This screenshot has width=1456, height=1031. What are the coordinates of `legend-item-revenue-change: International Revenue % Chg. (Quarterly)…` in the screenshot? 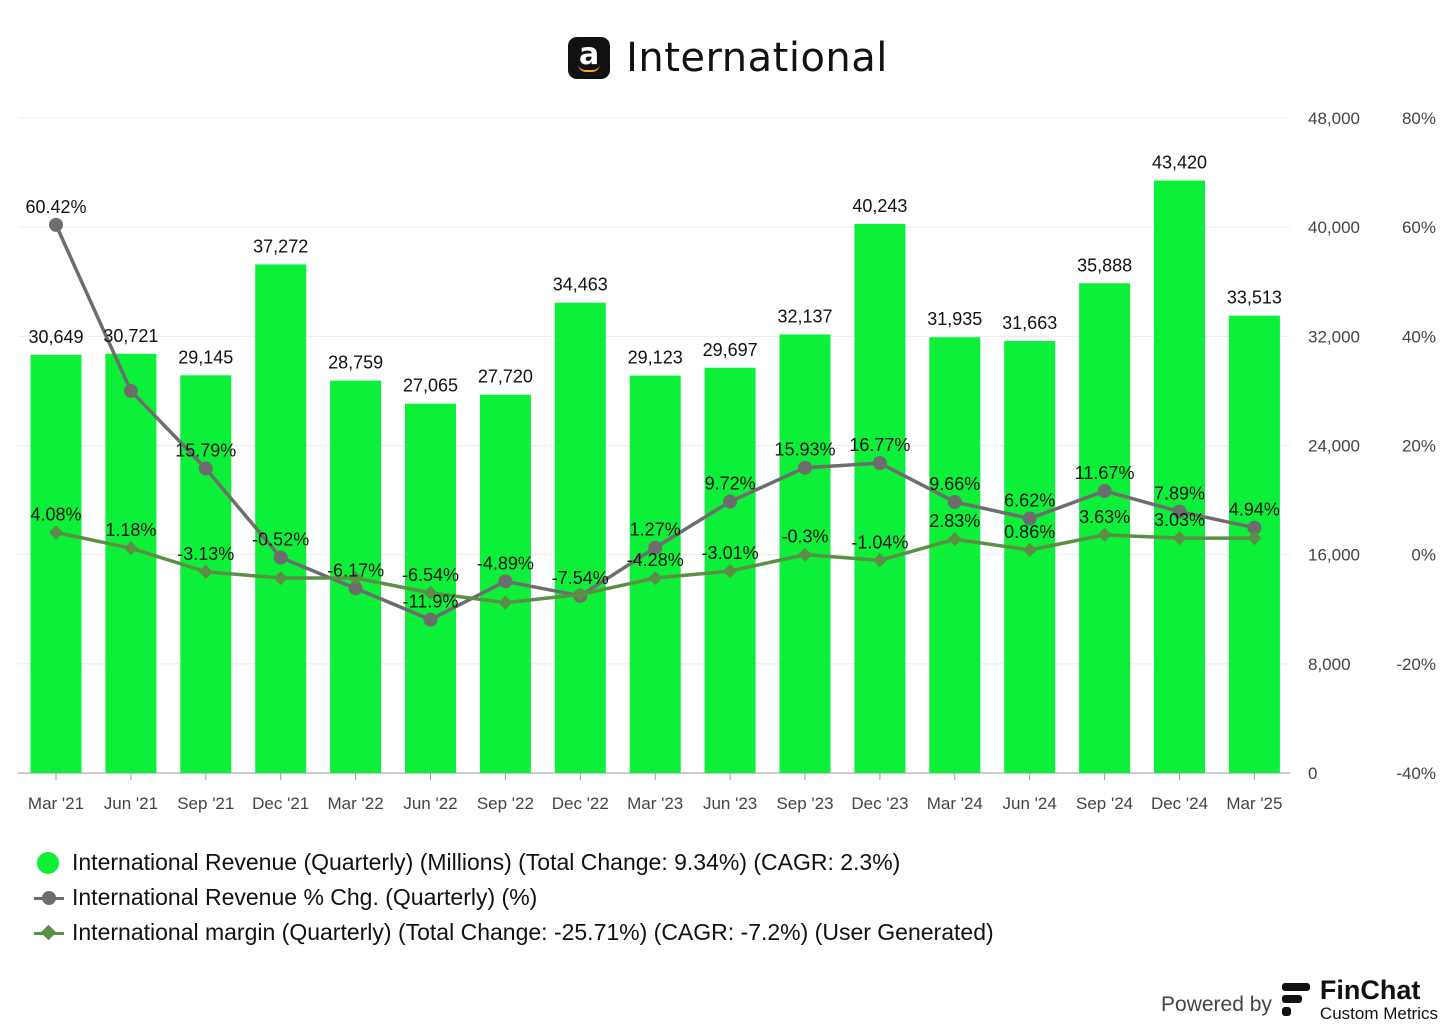 It's located at (514, 897).